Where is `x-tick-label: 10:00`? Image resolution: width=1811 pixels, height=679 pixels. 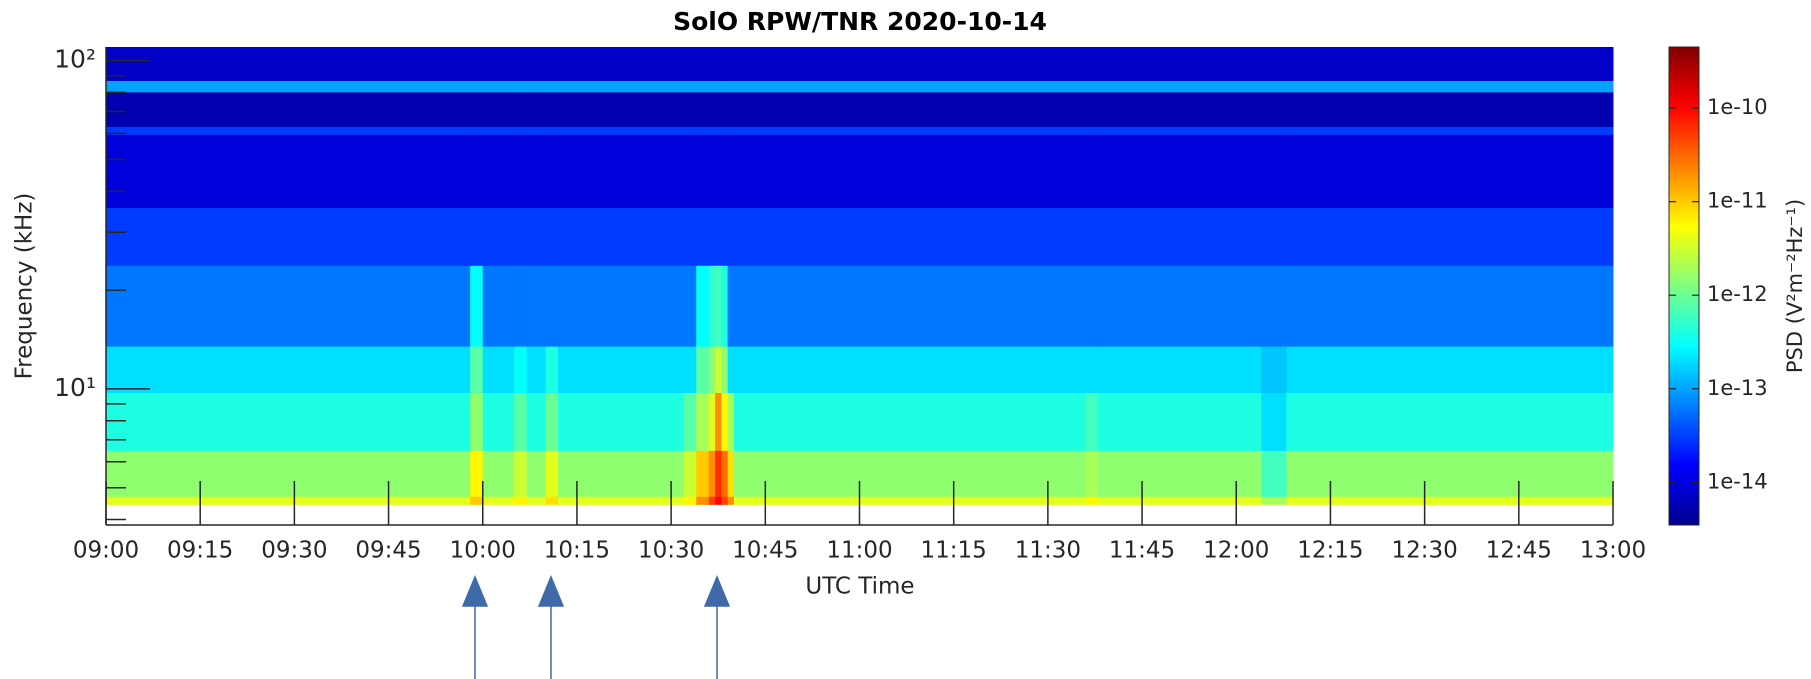
x-tick-label: 10:00 is located at coordinates (483, 551).